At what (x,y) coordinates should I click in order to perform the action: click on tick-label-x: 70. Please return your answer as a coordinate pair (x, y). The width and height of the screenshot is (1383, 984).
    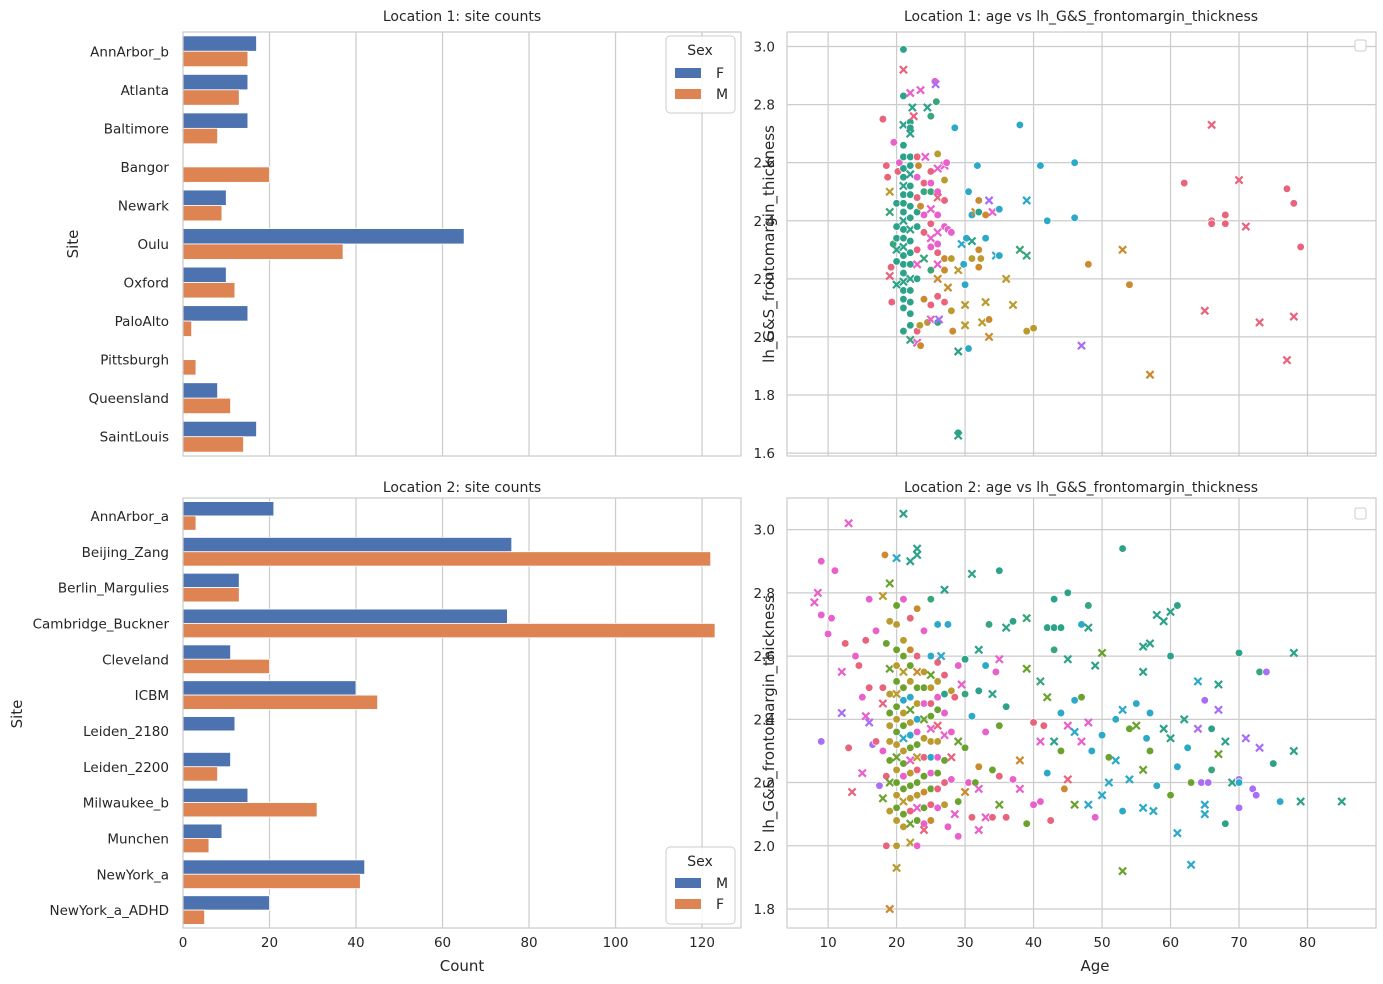
    Looking at the image, I should click on (1238, 943).